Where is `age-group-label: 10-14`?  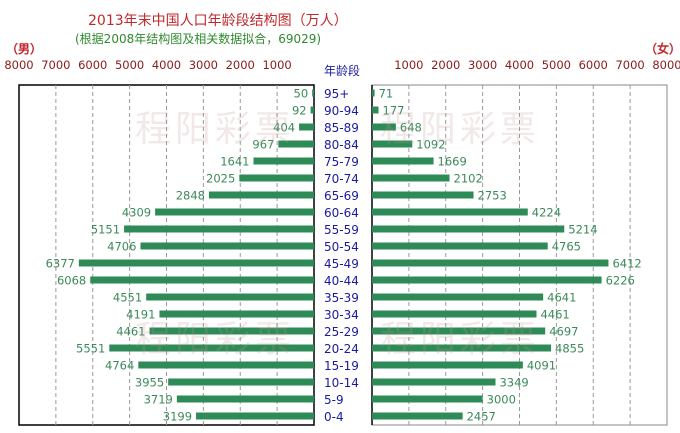 age-group-label: 10-14 is located at coordinates (341, 383).